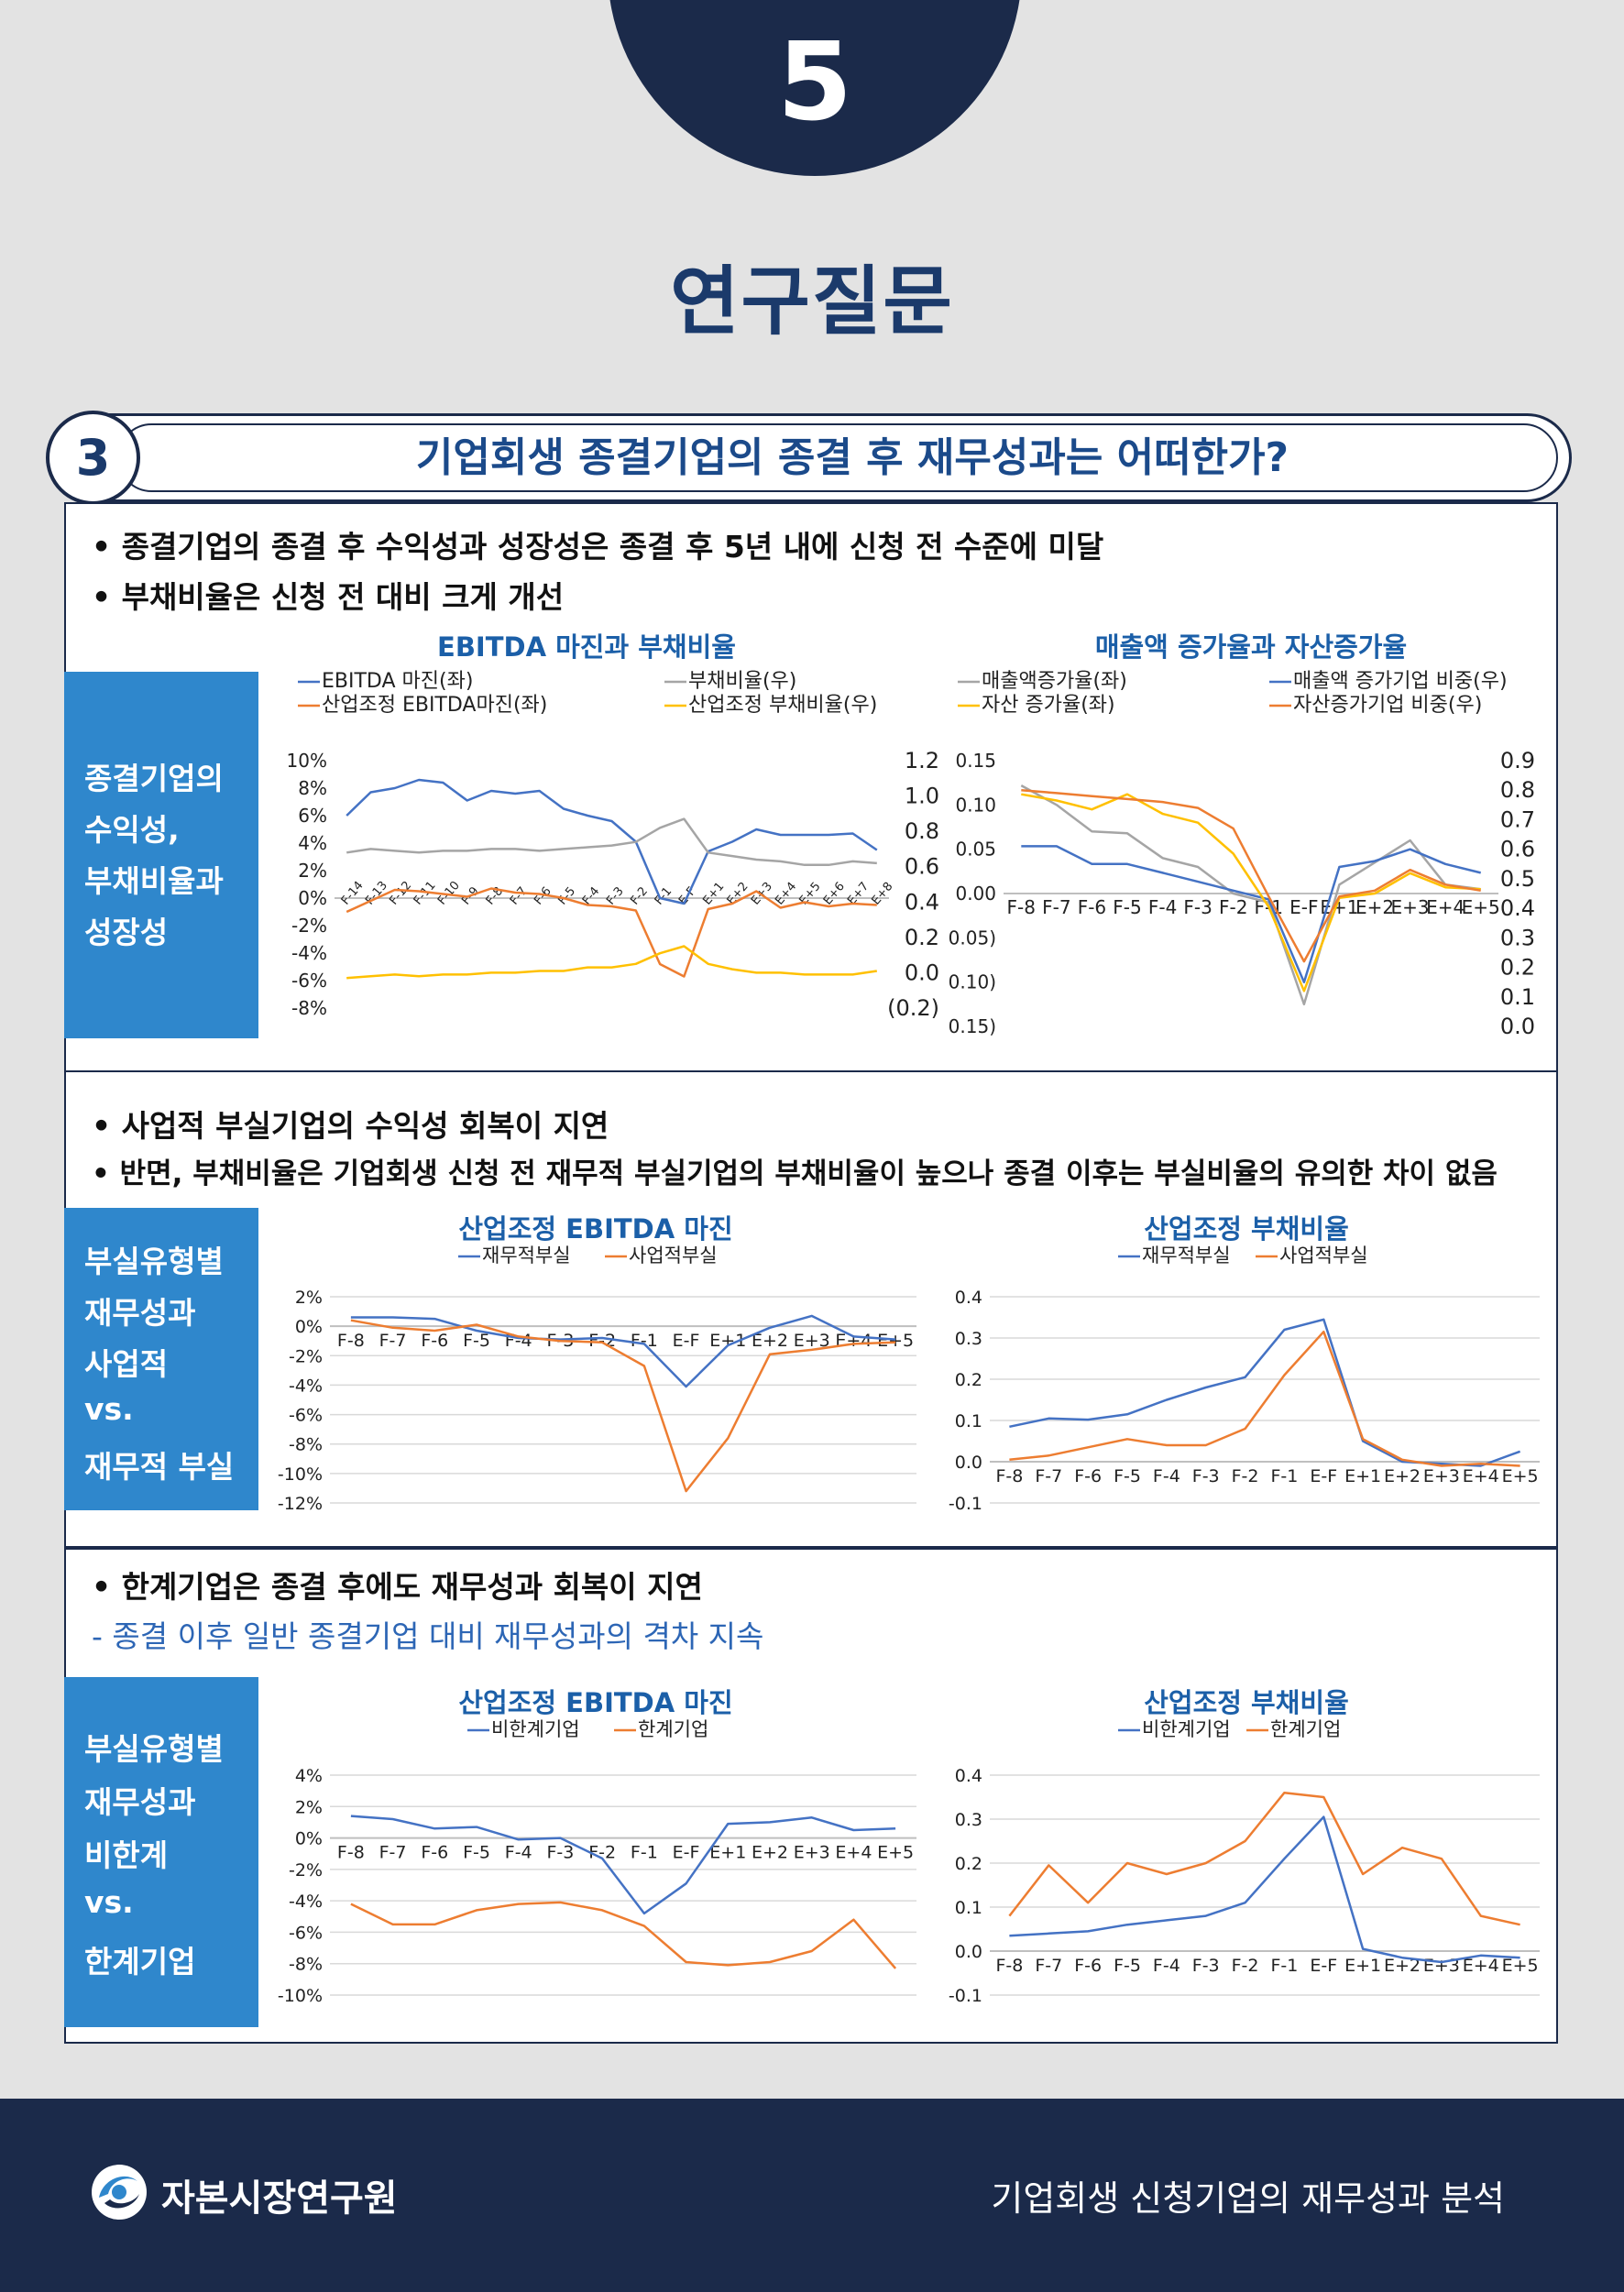 The width and height of the screenshot is (1624, 2292). What do you see at coordinates (109, 1409) in the screenshot?
I see `side-line: vs.` at bounding box center [109, 1409].